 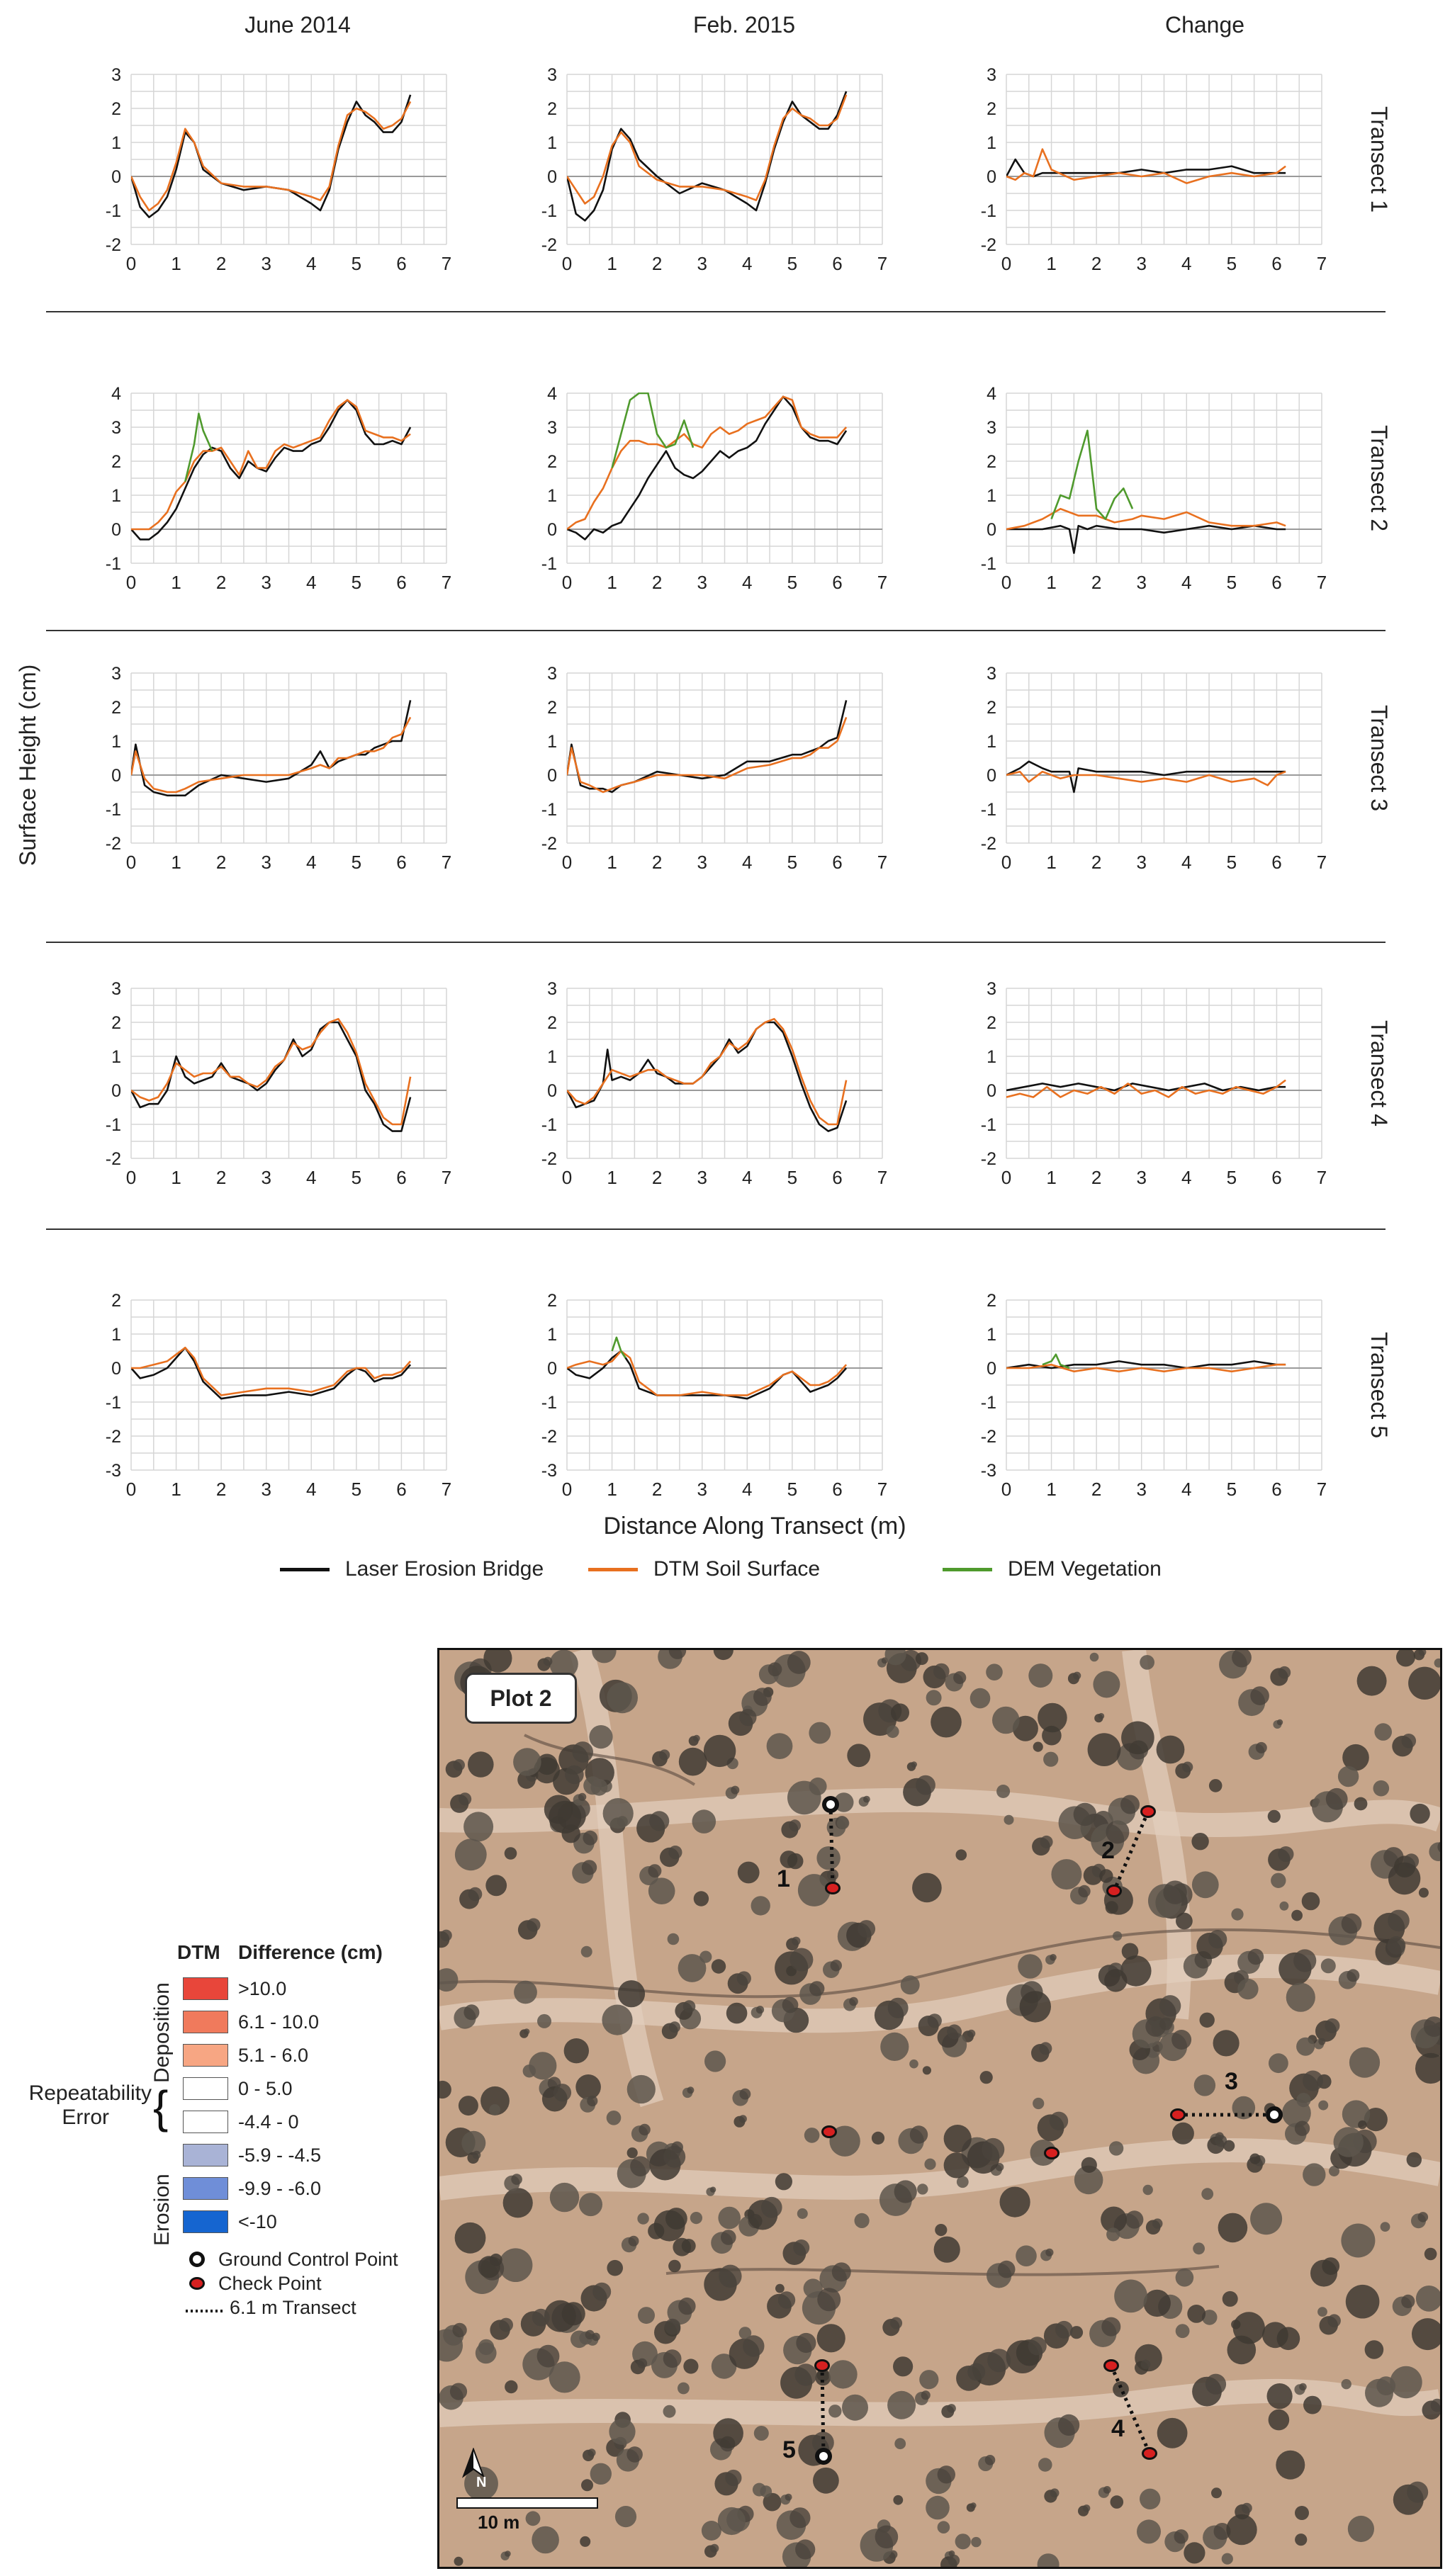 What do you see at coordinates (968, 1569) in the screenshot?
I see `legend-swatch-vegetation` at bounding box center [968, 1569].